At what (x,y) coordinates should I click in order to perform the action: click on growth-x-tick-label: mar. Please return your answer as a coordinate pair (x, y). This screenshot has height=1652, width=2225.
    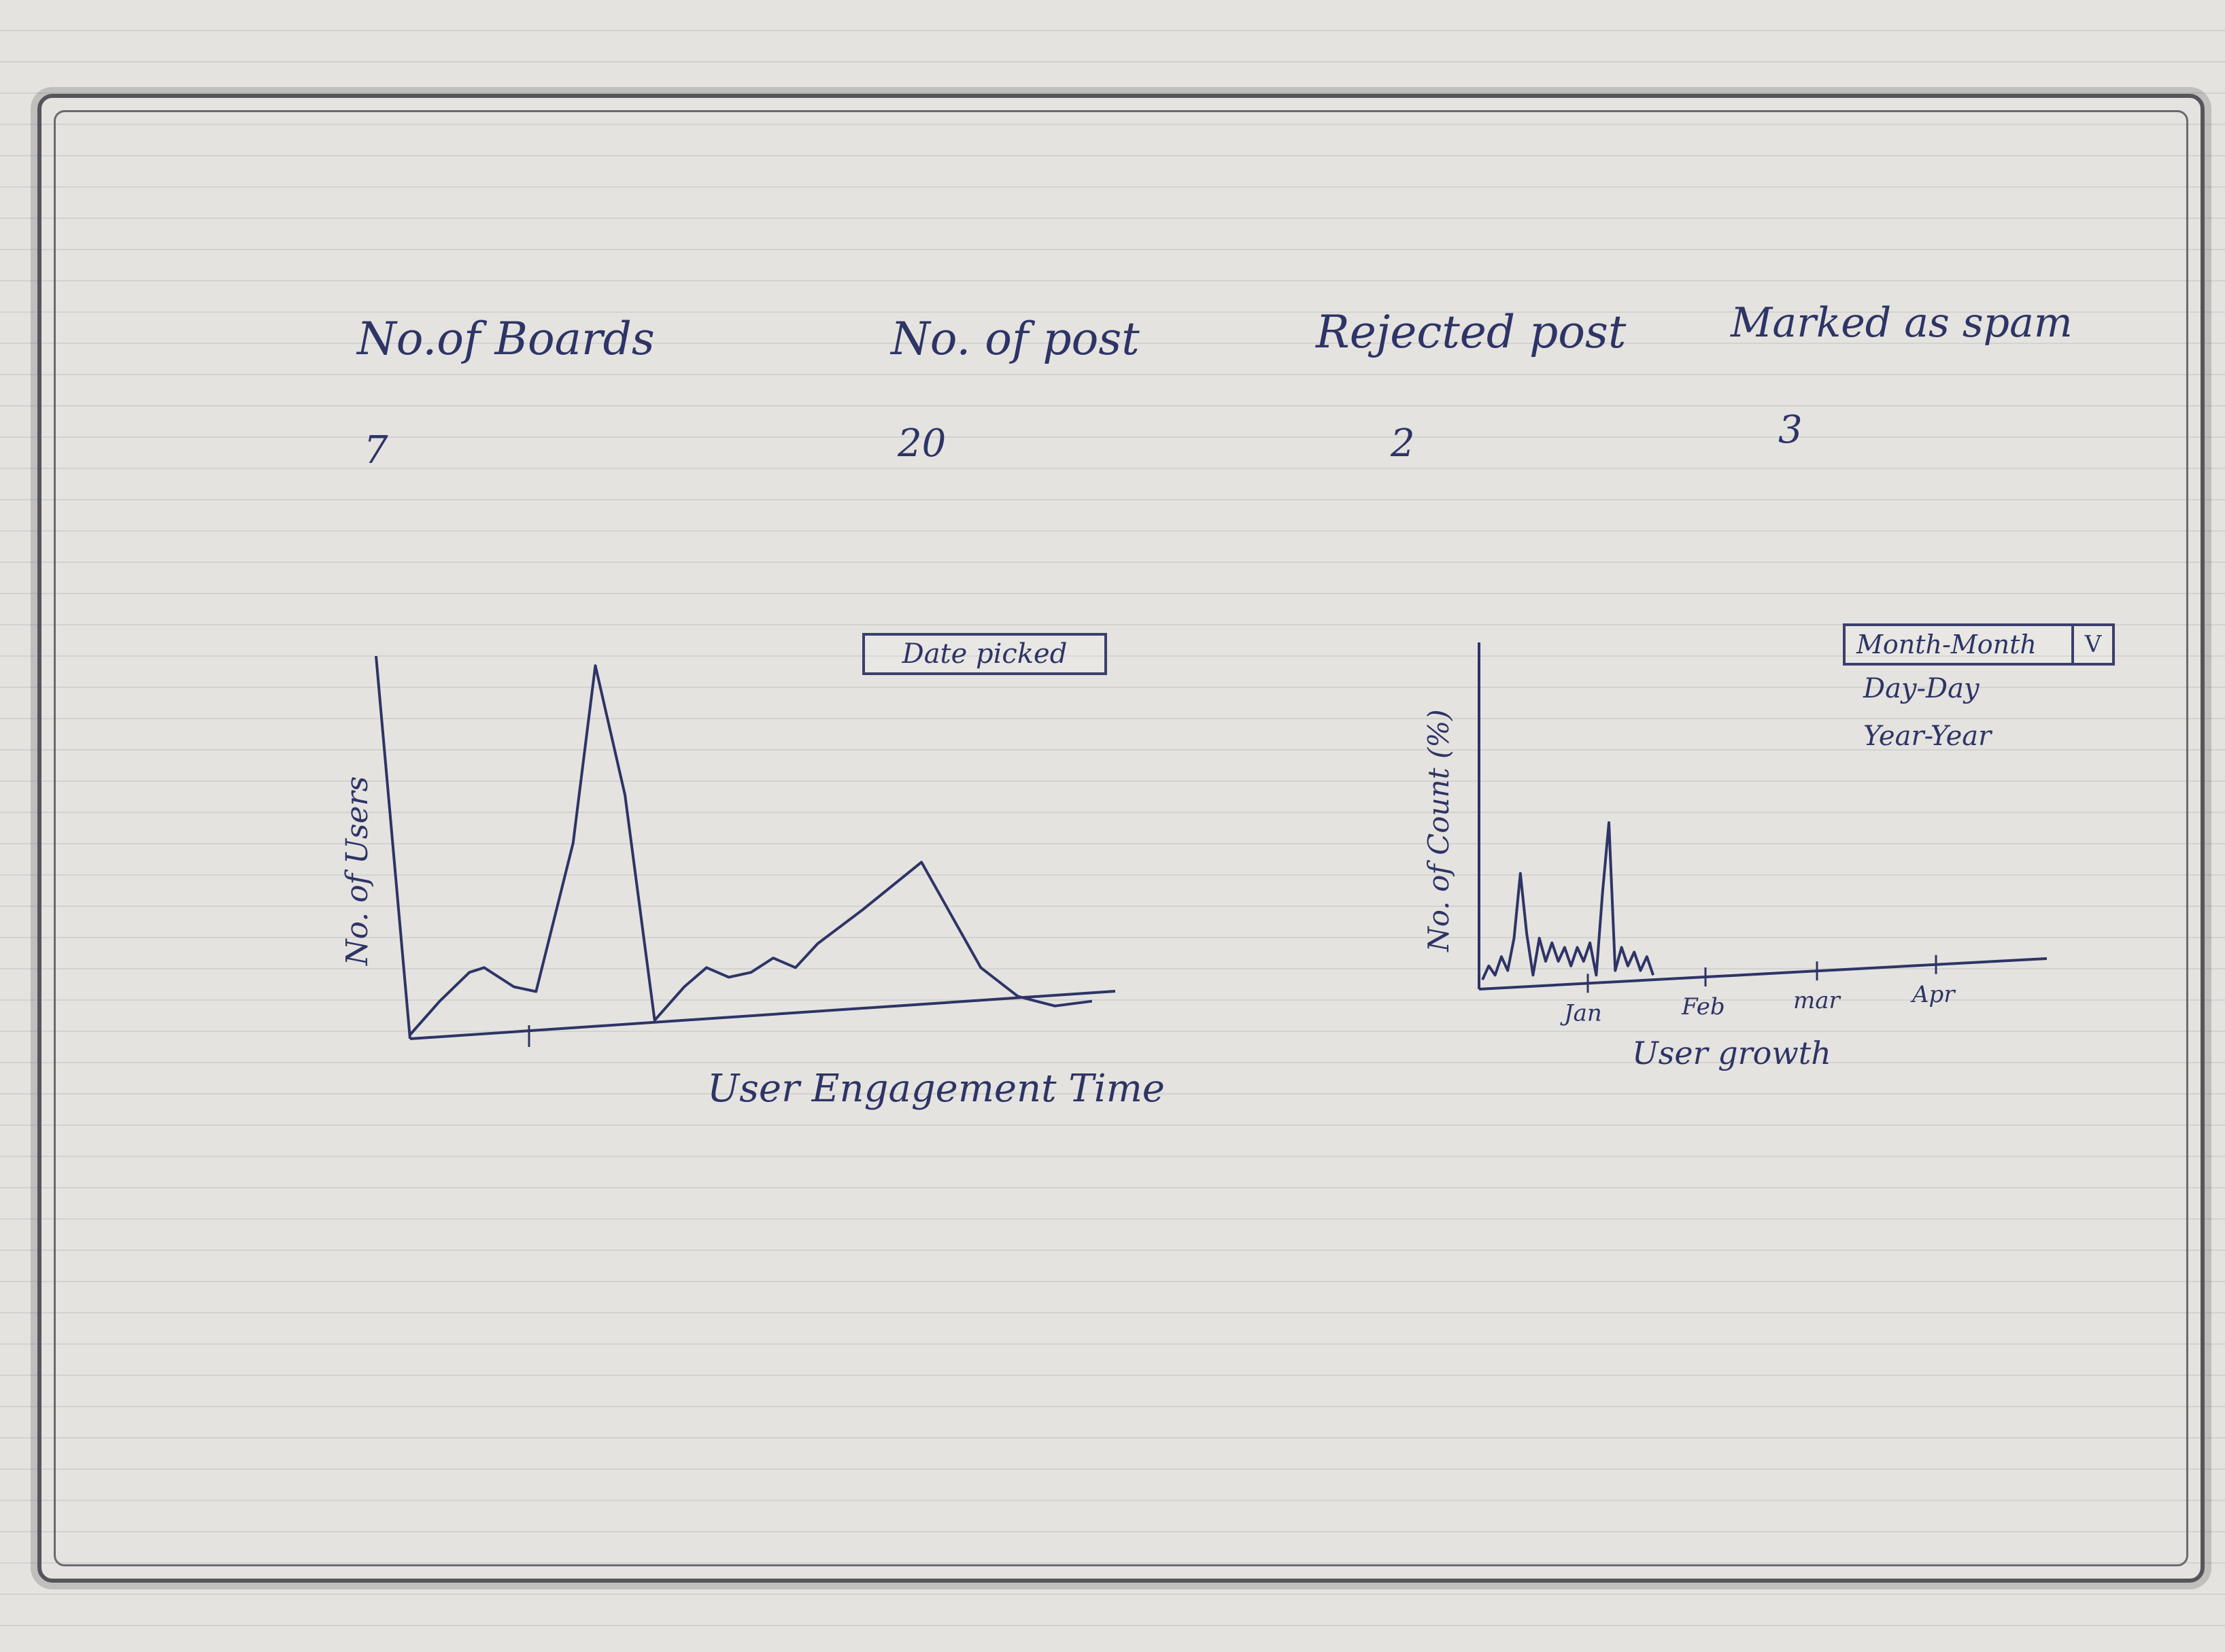
    Looking at the image, I should click on (1817, 1000).